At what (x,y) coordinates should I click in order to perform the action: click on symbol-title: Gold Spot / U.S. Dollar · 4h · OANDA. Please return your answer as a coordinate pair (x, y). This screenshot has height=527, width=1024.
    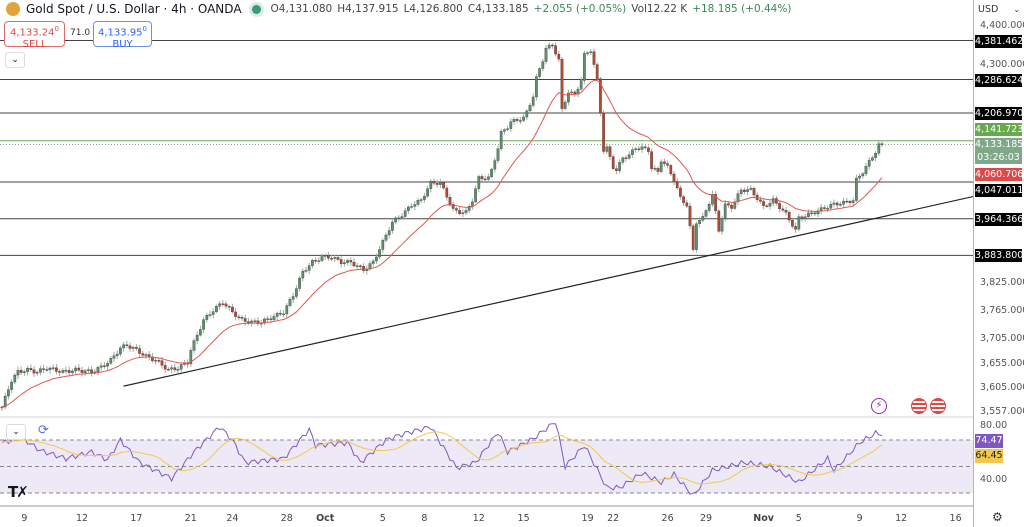
    Looking at the image, I should click on (134, 9).